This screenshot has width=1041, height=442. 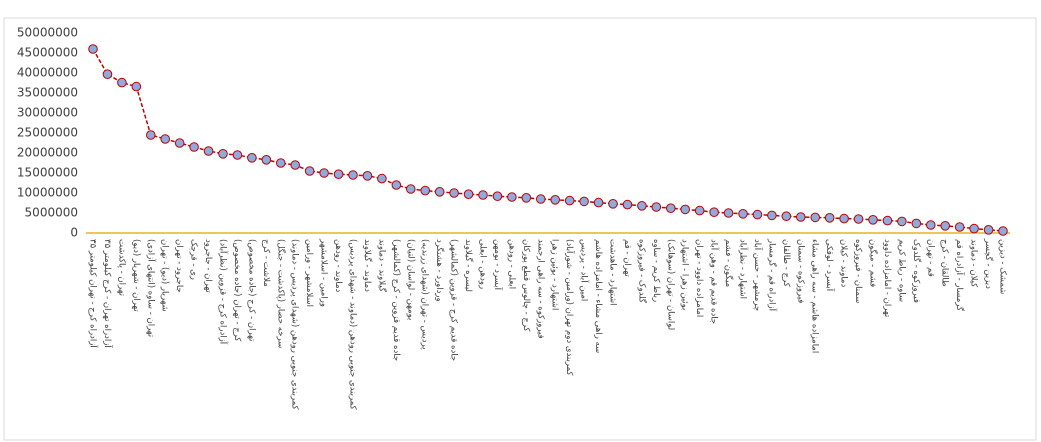 What do you see at coordinates (51, 213) in the screenshot?
I see `y-tick-label: 5000000` at bounding box center [51, 213].